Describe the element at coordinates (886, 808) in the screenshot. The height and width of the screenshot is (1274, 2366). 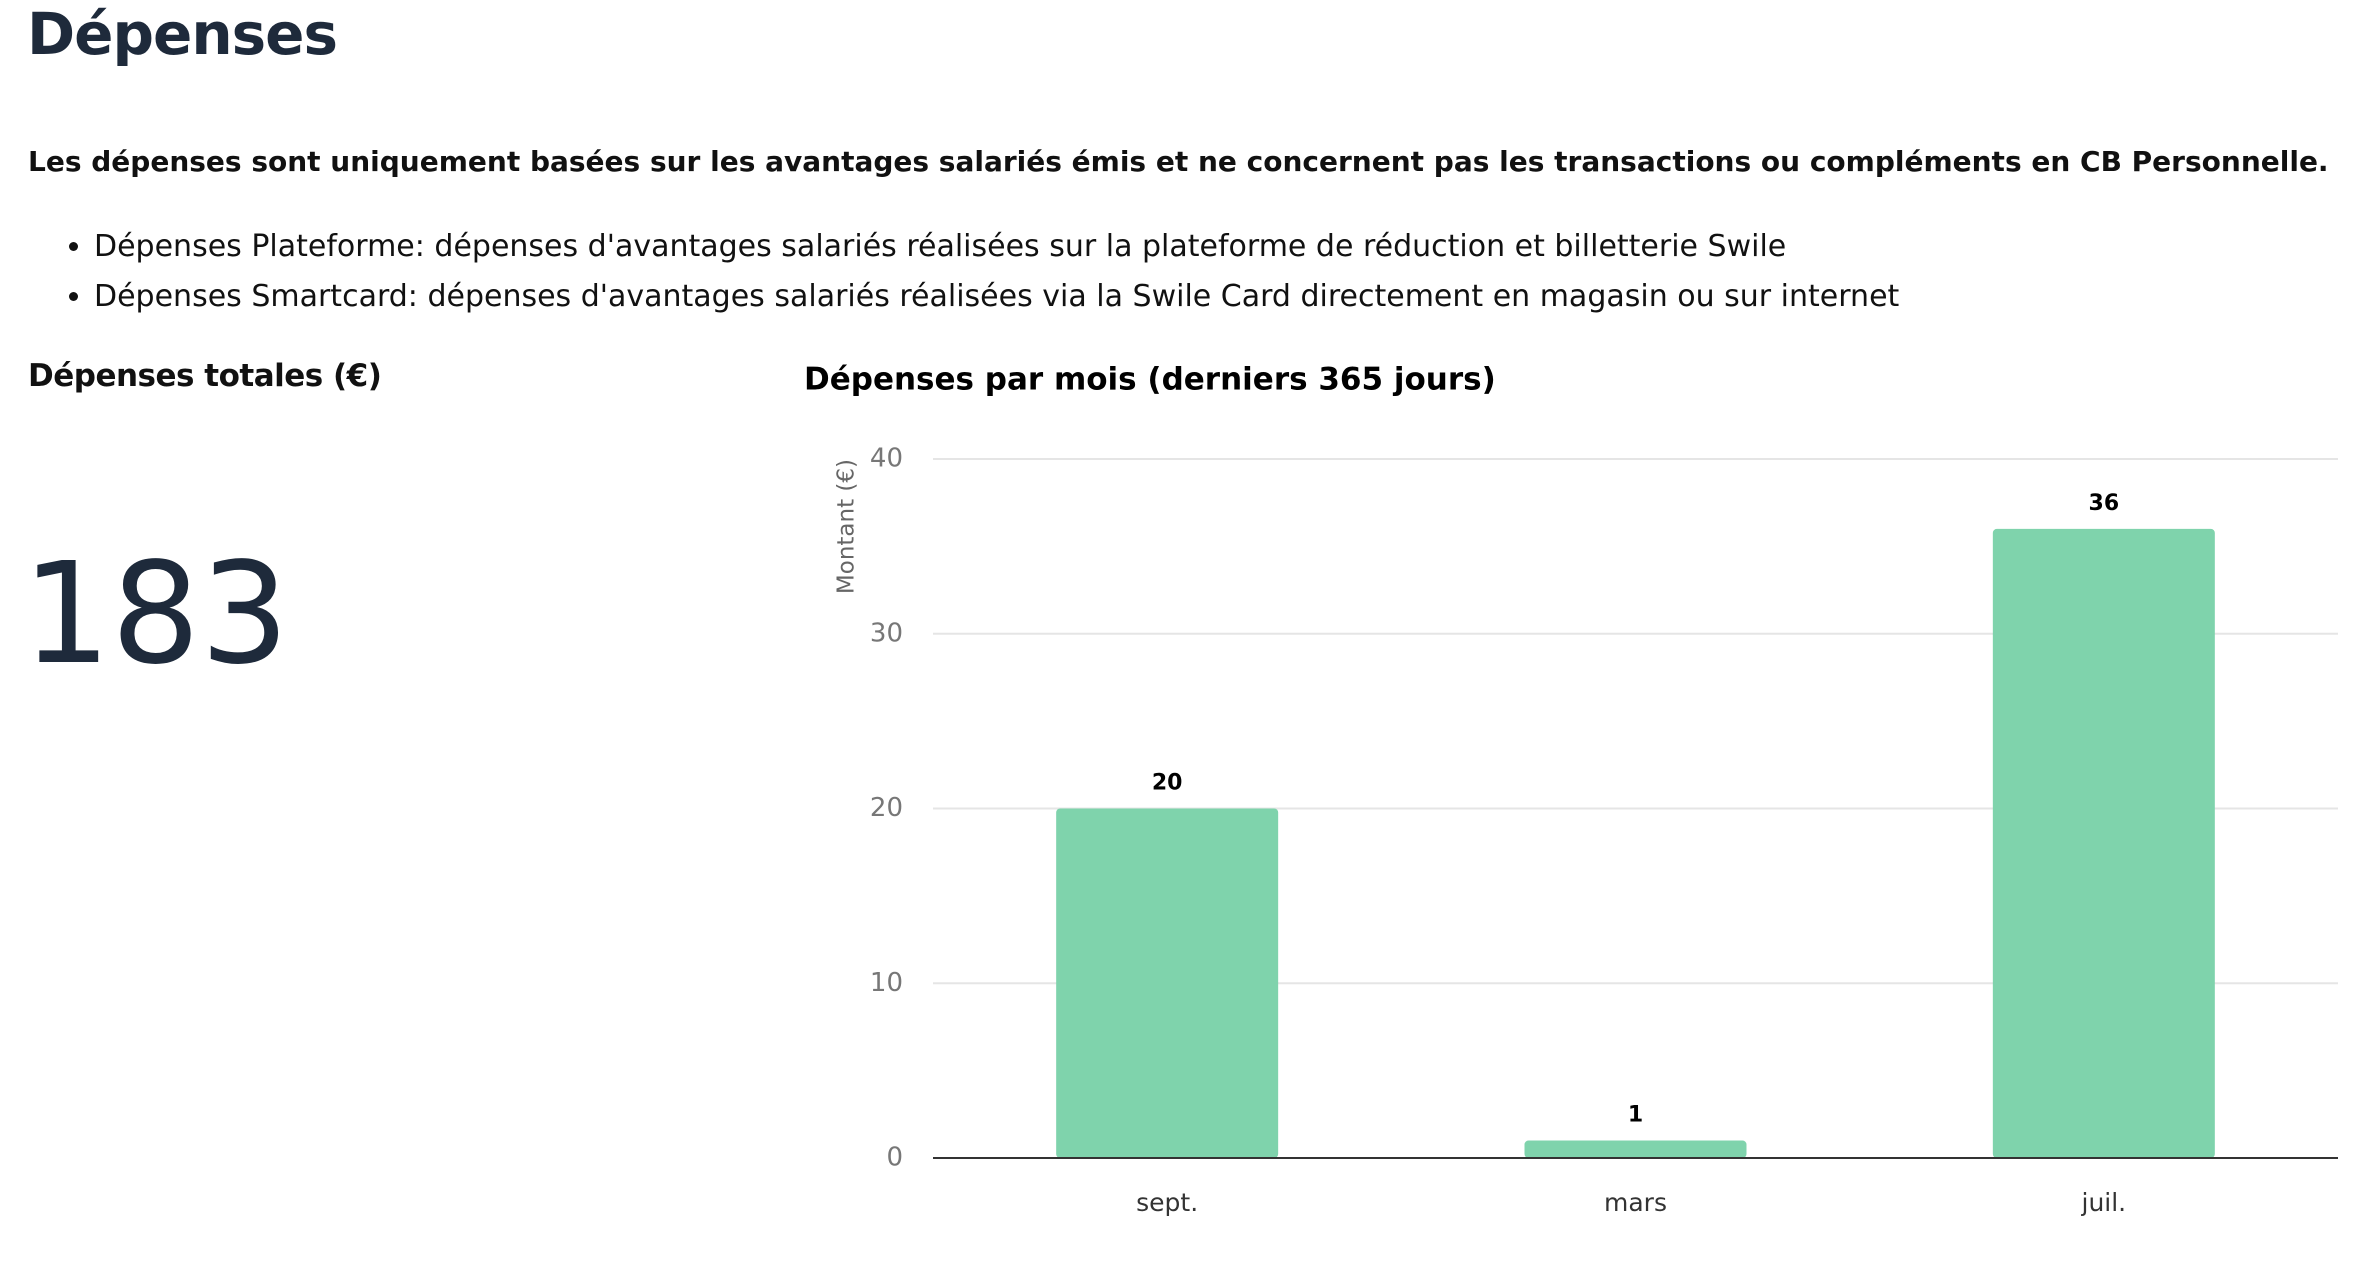
I see `y-tick-label: 20` at that location.